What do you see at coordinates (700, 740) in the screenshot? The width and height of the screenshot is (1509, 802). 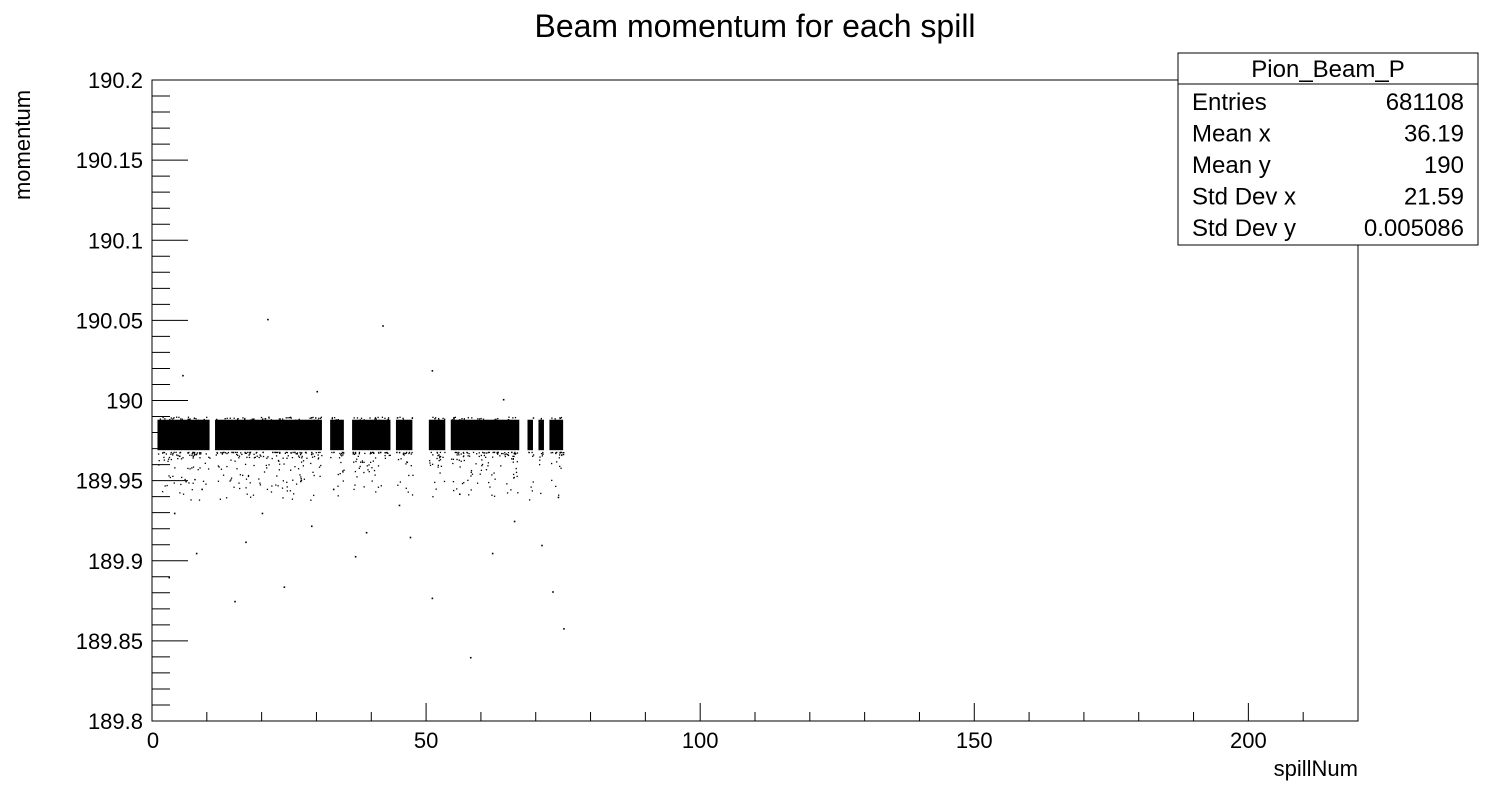 I see `x-tick-label: 100` at bounding box center [700, 740].